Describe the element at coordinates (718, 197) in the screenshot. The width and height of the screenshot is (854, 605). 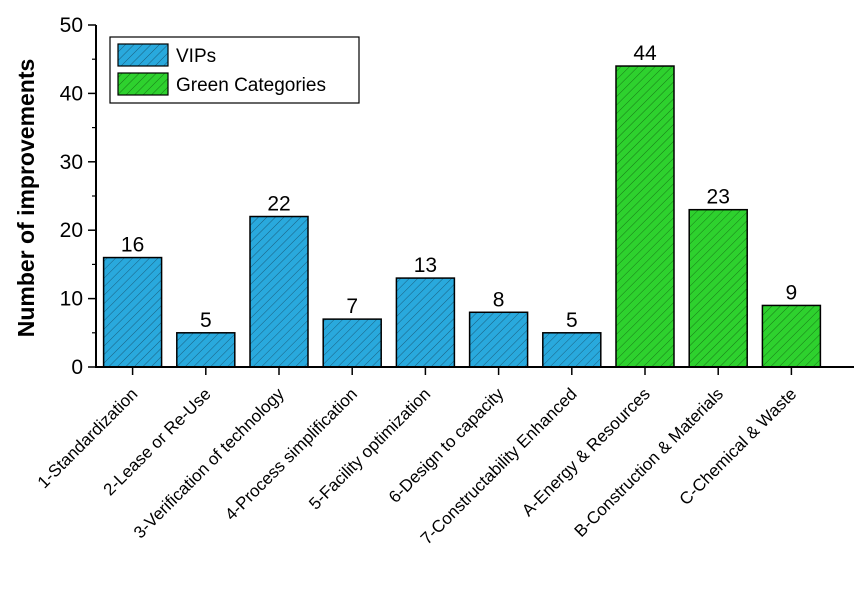
I see `bar-value-label: 23` at that location.